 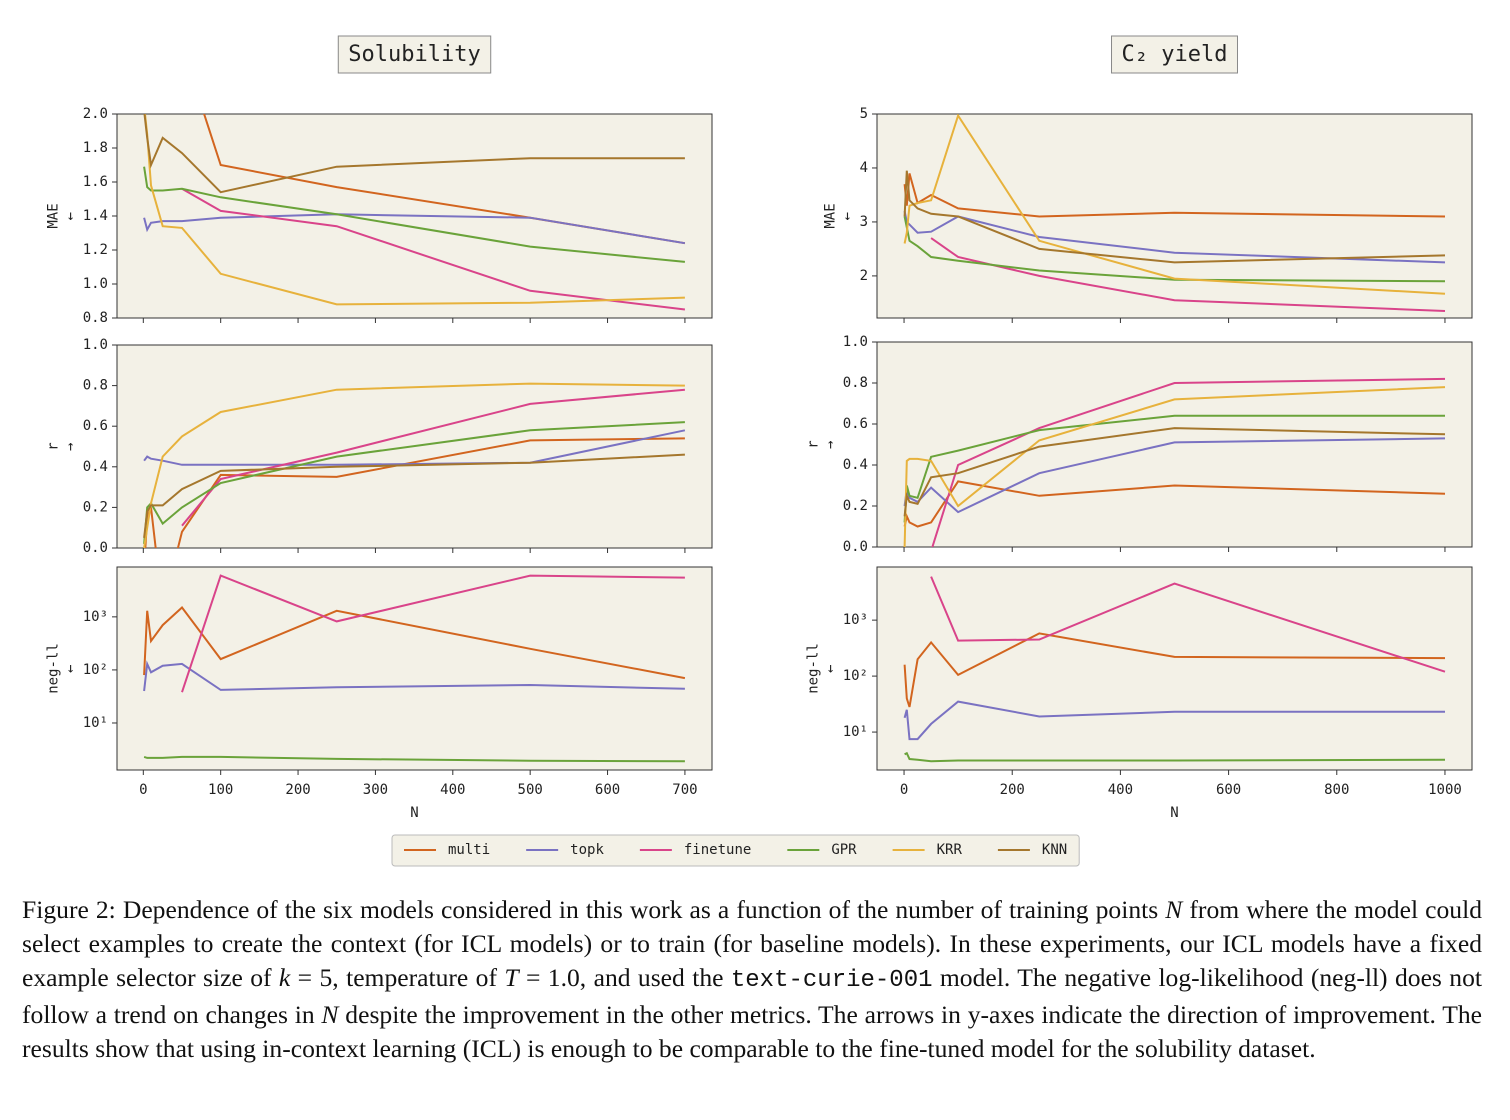 What do you see at coordinates (1445, 790) in the screenshot?
I see `x-tick-label: 1000` at bounding box center [1445, 790].